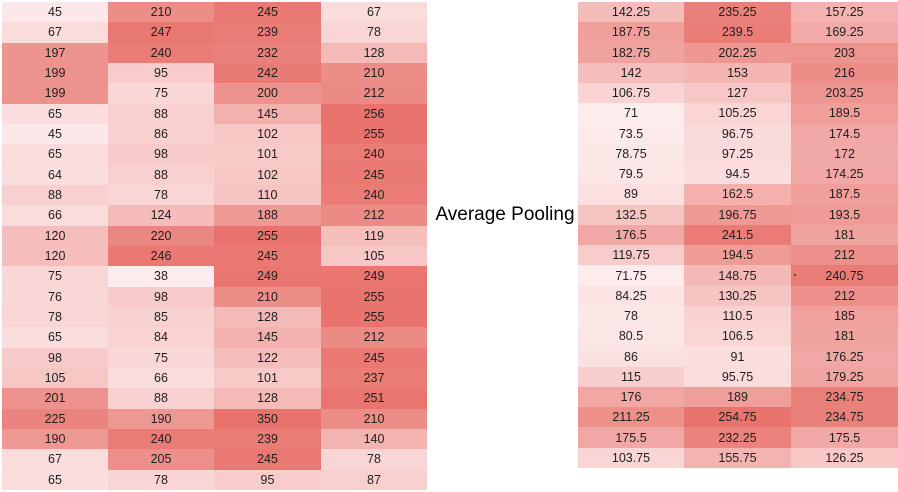 The width and height of the screenshot is (898, 492). I want to click on input-cell-r5-c1: 88, so click(161, 113).